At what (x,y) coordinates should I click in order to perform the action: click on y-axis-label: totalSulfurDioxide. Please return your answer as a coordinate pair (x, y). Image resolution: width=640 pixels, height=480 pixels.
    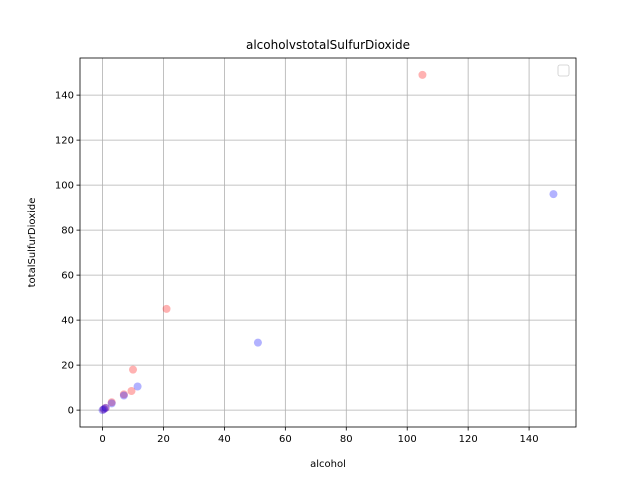
    Looking at the image, I should click on (32, 243).